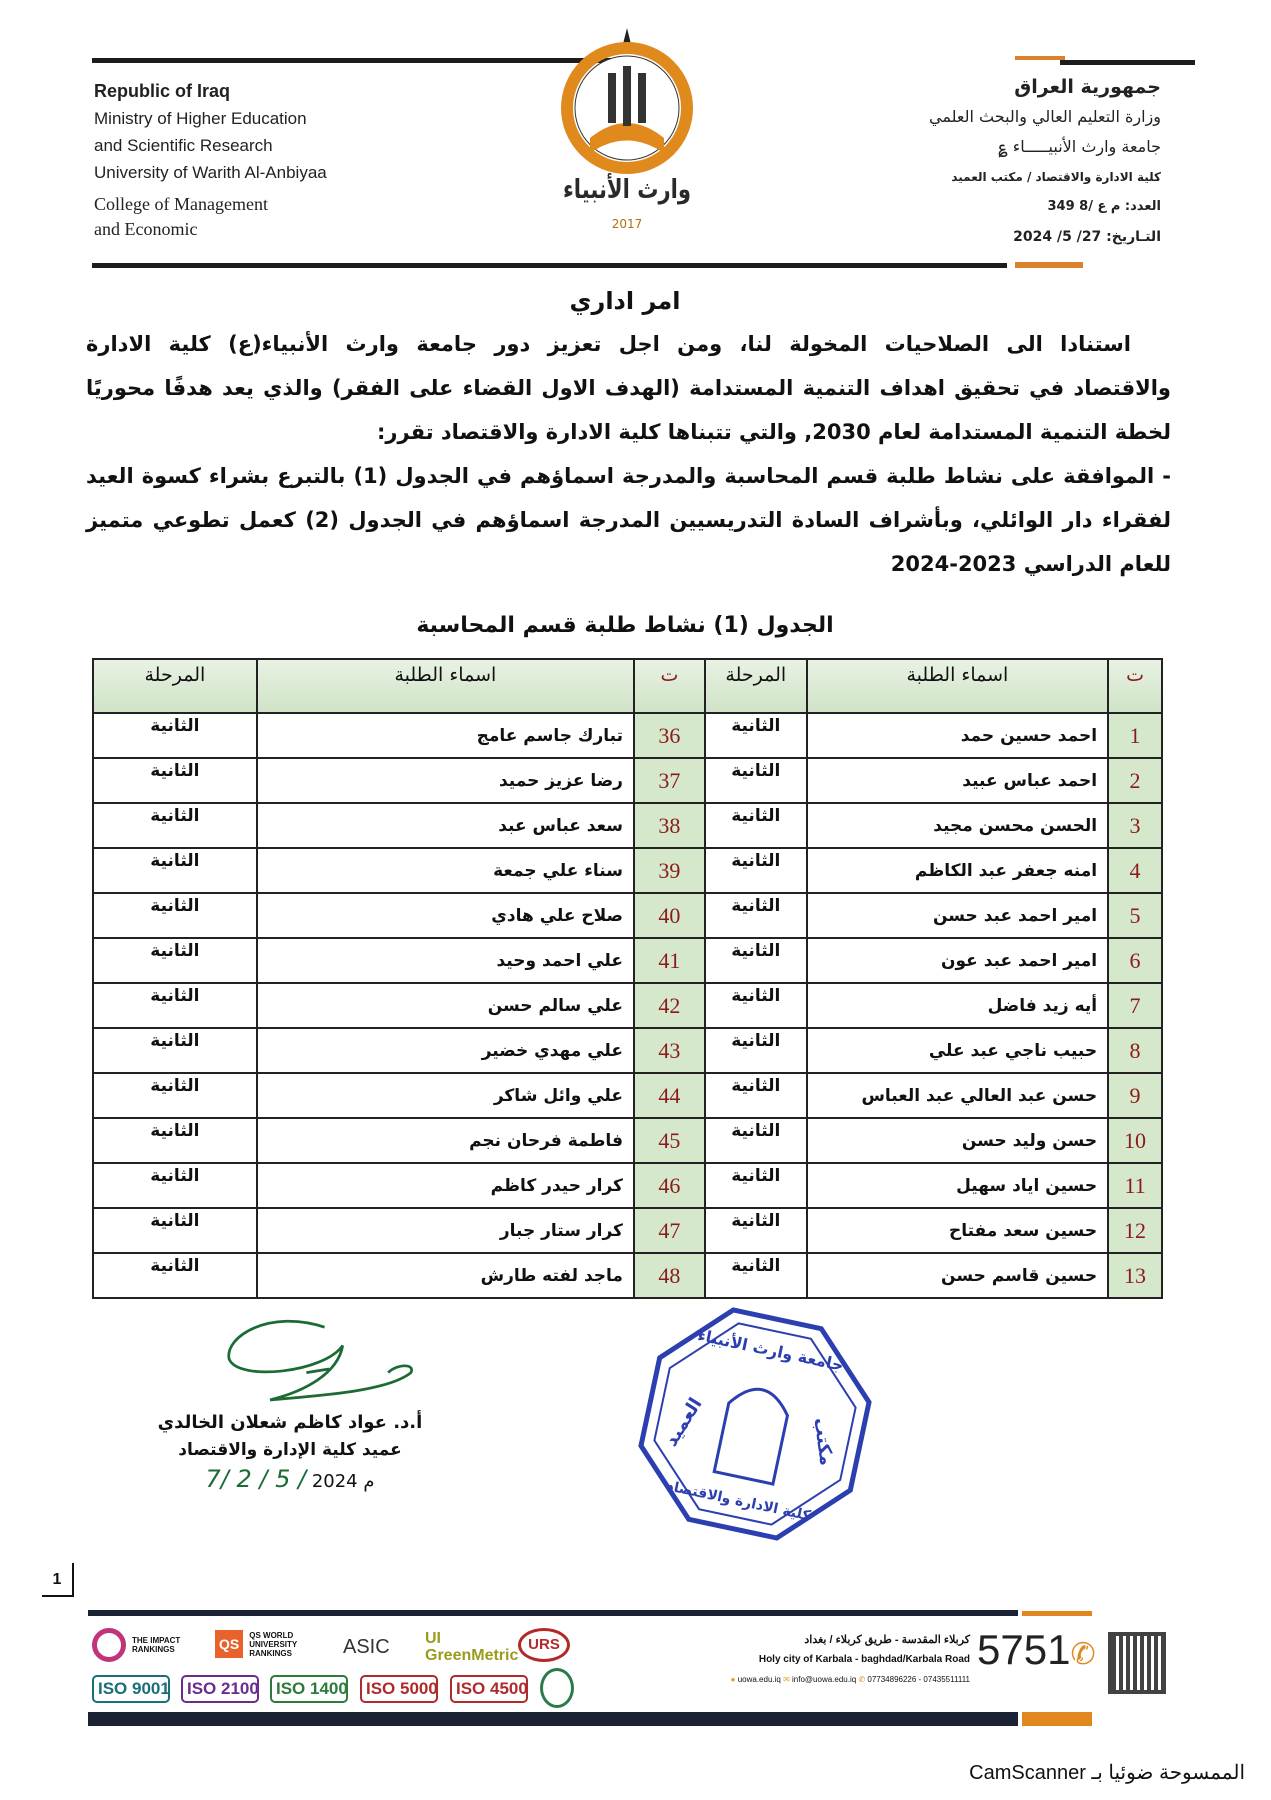 Image resolution: width=1271 pixels, height=1800 pixels. I want to click on footer-address-ar: كربلاء المقدسة - طريق كربلاء / بغداد, so click(887, 1640).